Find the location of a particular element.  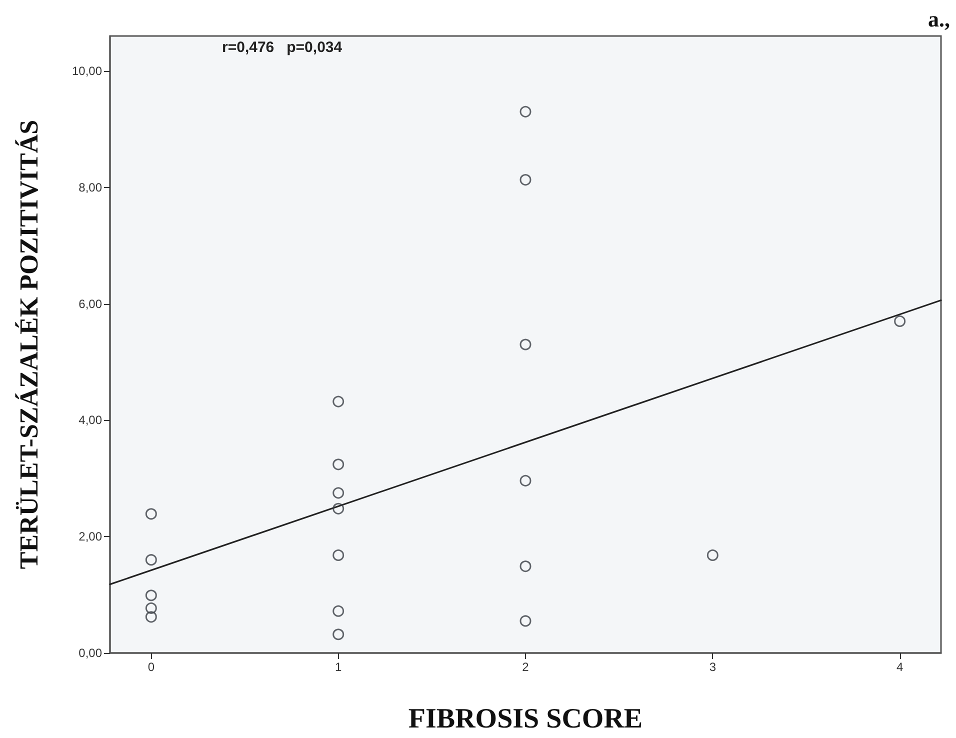

x-tick-label: 3 is located at coordinates (712, 667).